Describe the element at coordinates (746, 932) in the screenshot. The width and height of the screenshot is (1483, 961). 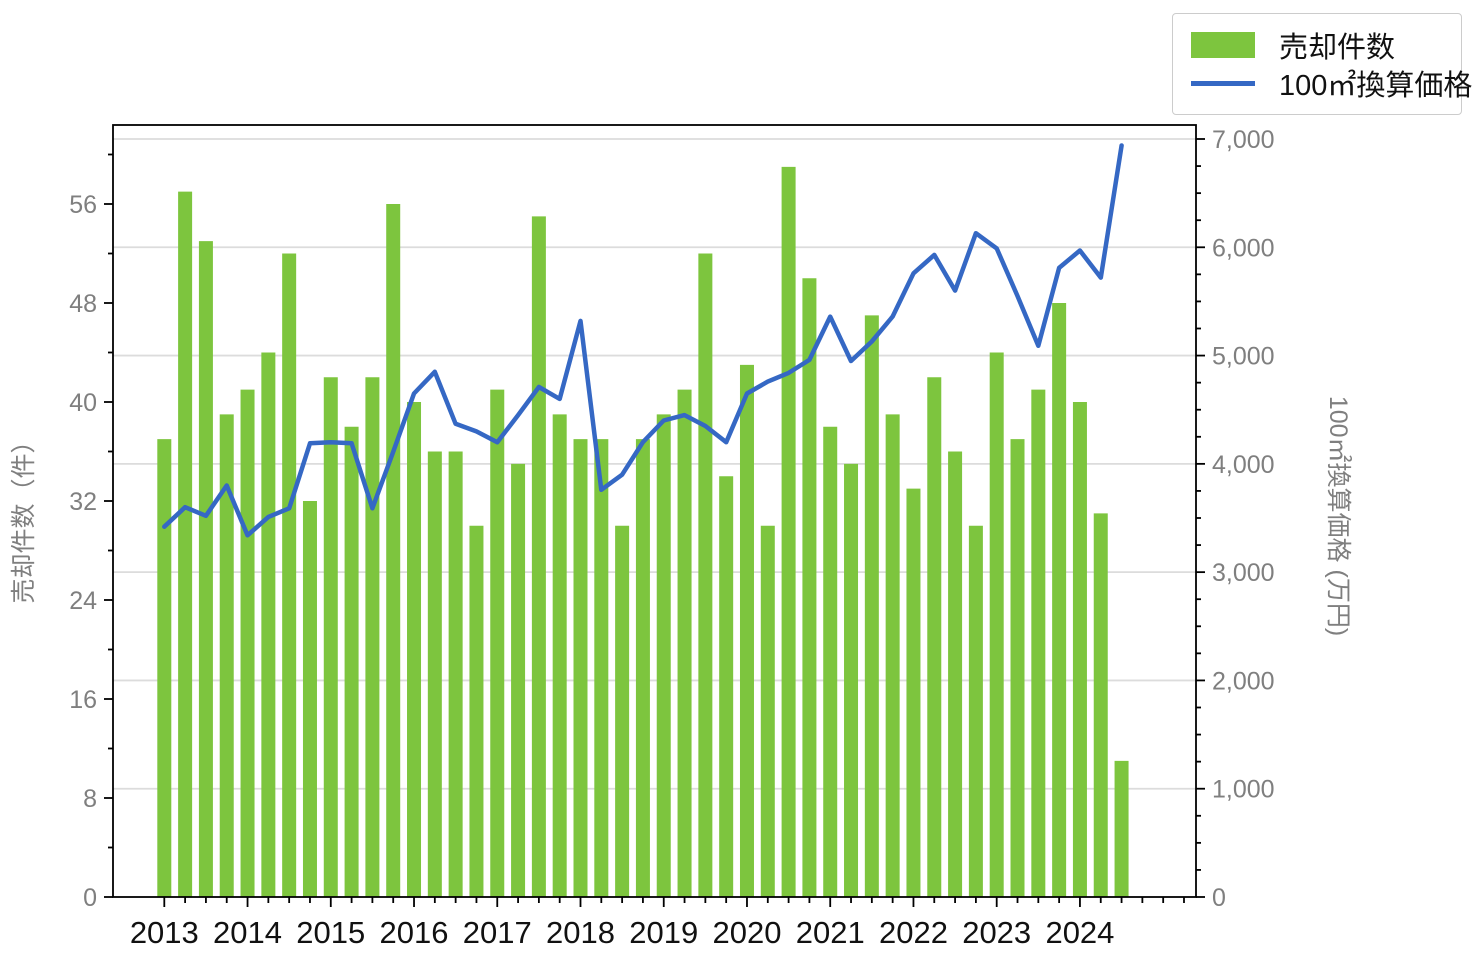
I see `x-year-label-2020: 2020` at that location.